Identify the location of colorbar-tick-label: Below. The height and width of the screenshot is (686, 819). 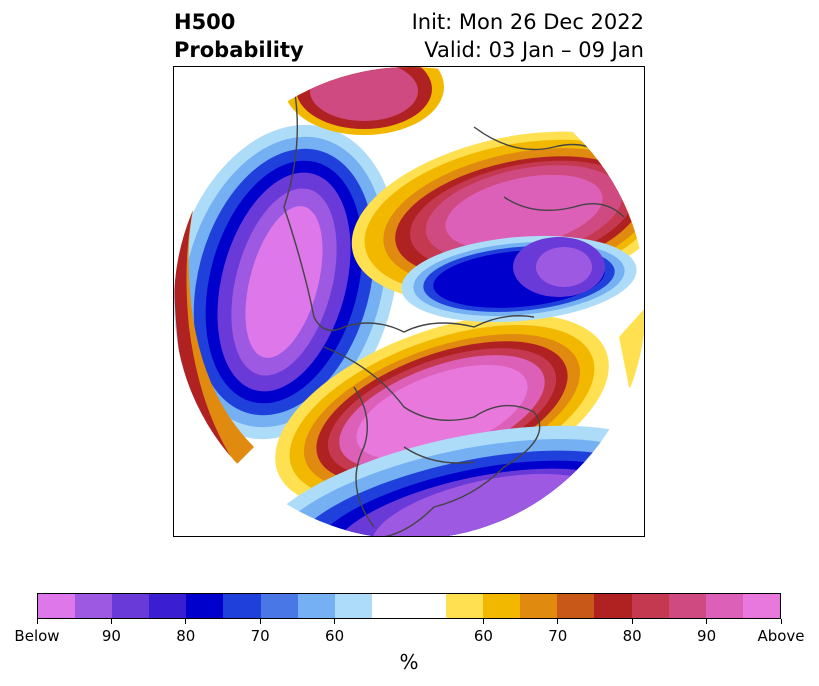
(37, 636).